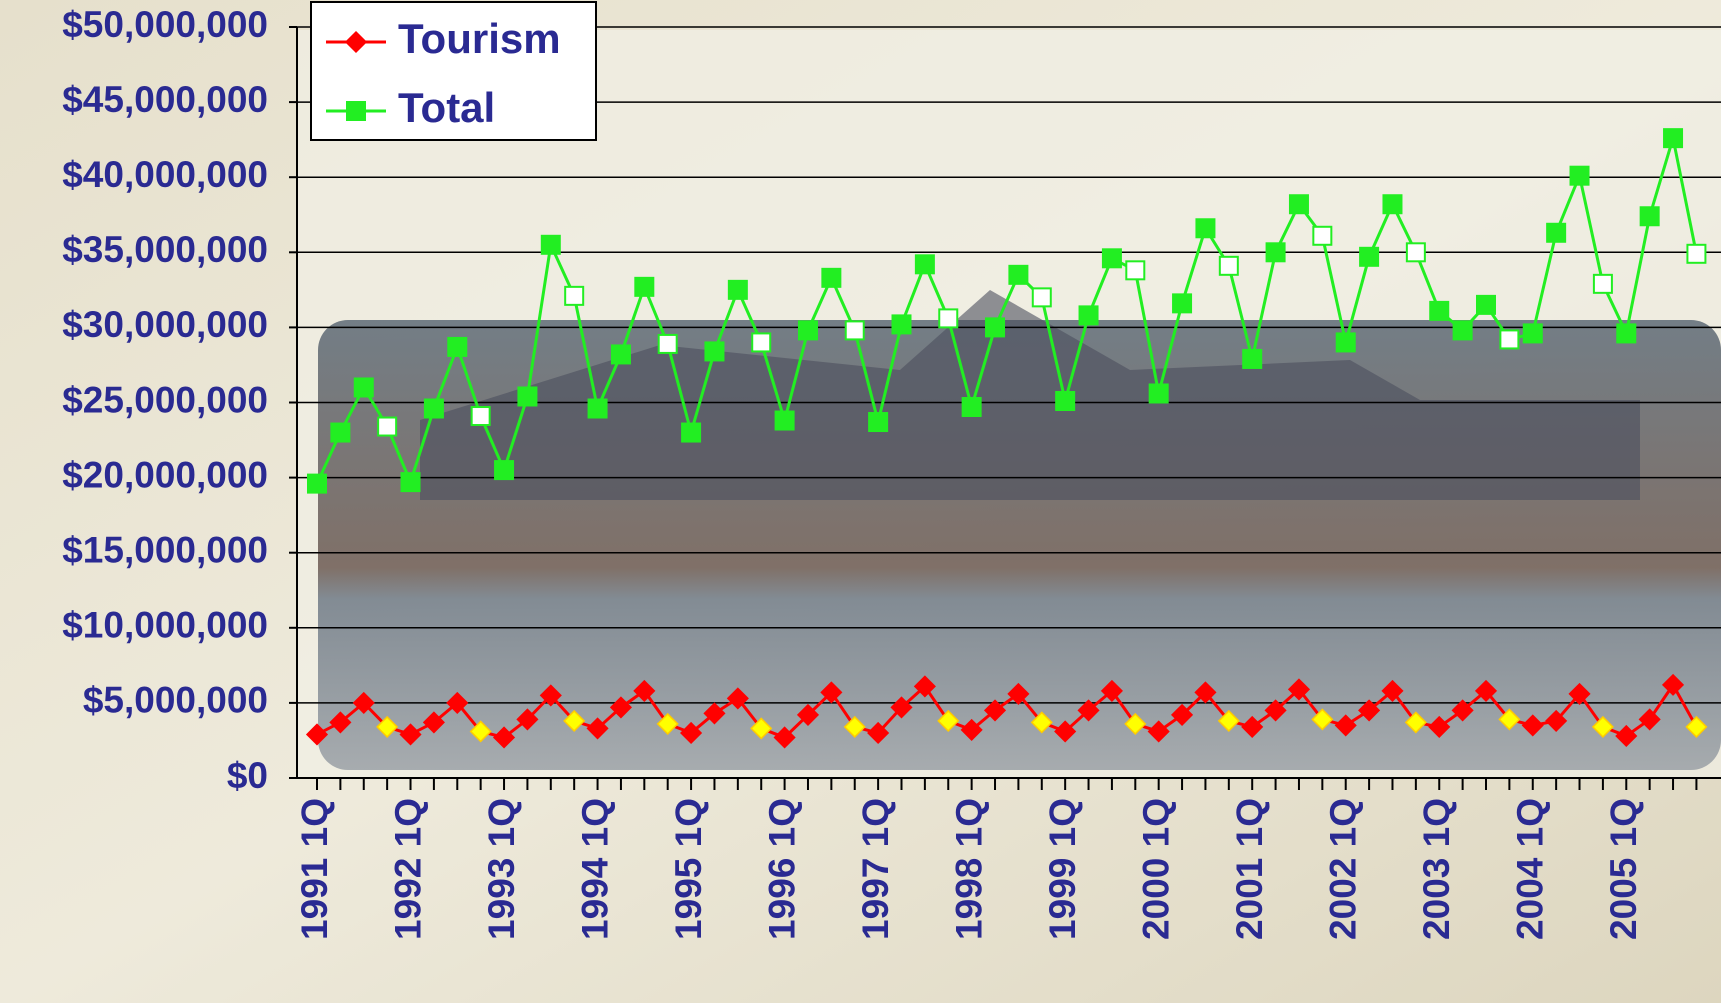  I want to click on building-roof, so click(1030, 395).